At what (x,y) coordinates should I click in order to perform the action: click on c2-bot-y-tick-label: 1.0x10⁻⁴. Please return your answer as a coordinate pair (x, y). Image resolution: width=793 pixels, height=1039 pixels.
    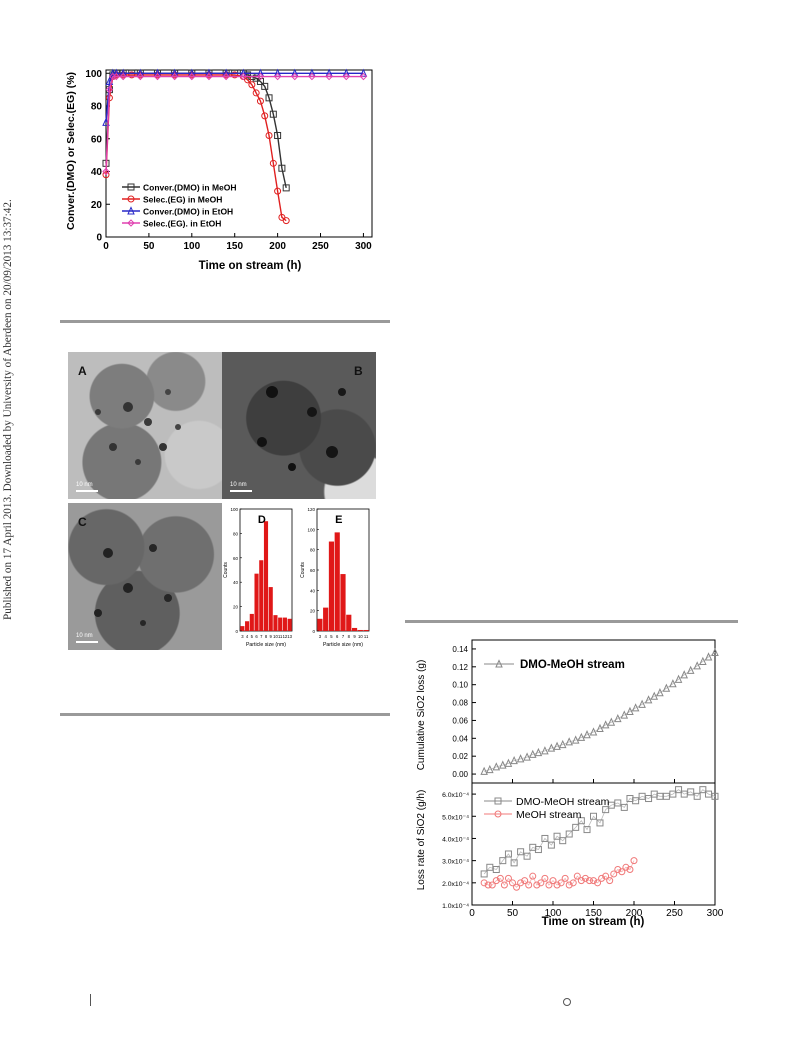
    Looking at the image, I should click on (455, 906).